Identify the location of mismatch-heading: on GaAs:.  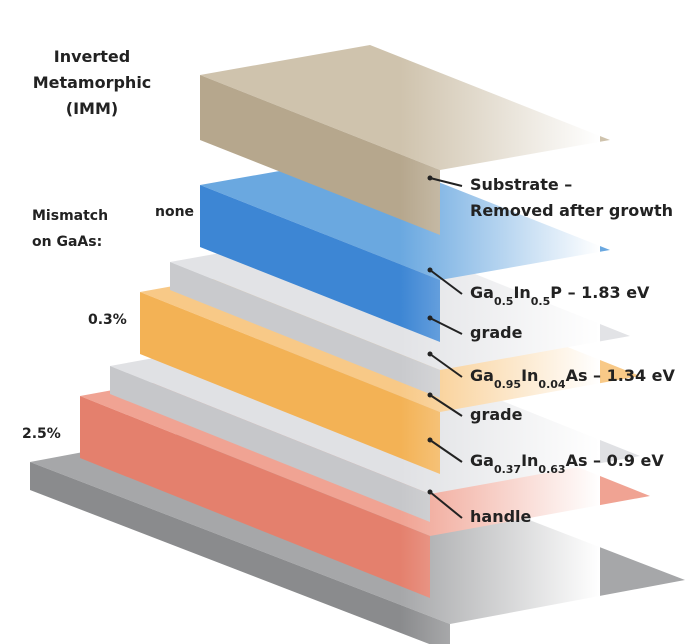
(67, 242).